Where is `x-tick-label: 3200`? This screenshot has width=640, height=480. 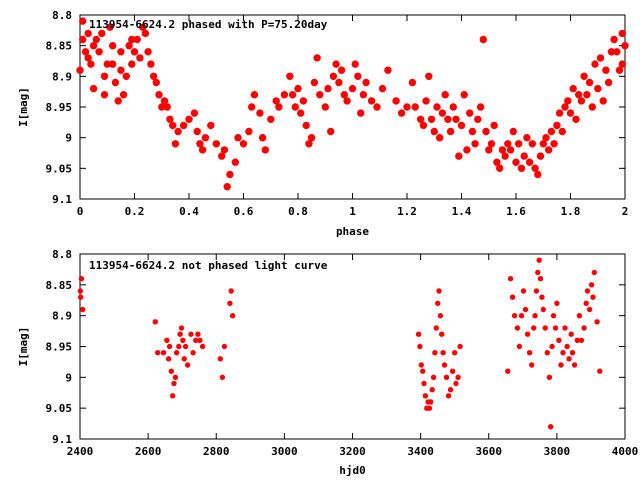 x-tick-label: 3200 is located at coordinates (352, 451).